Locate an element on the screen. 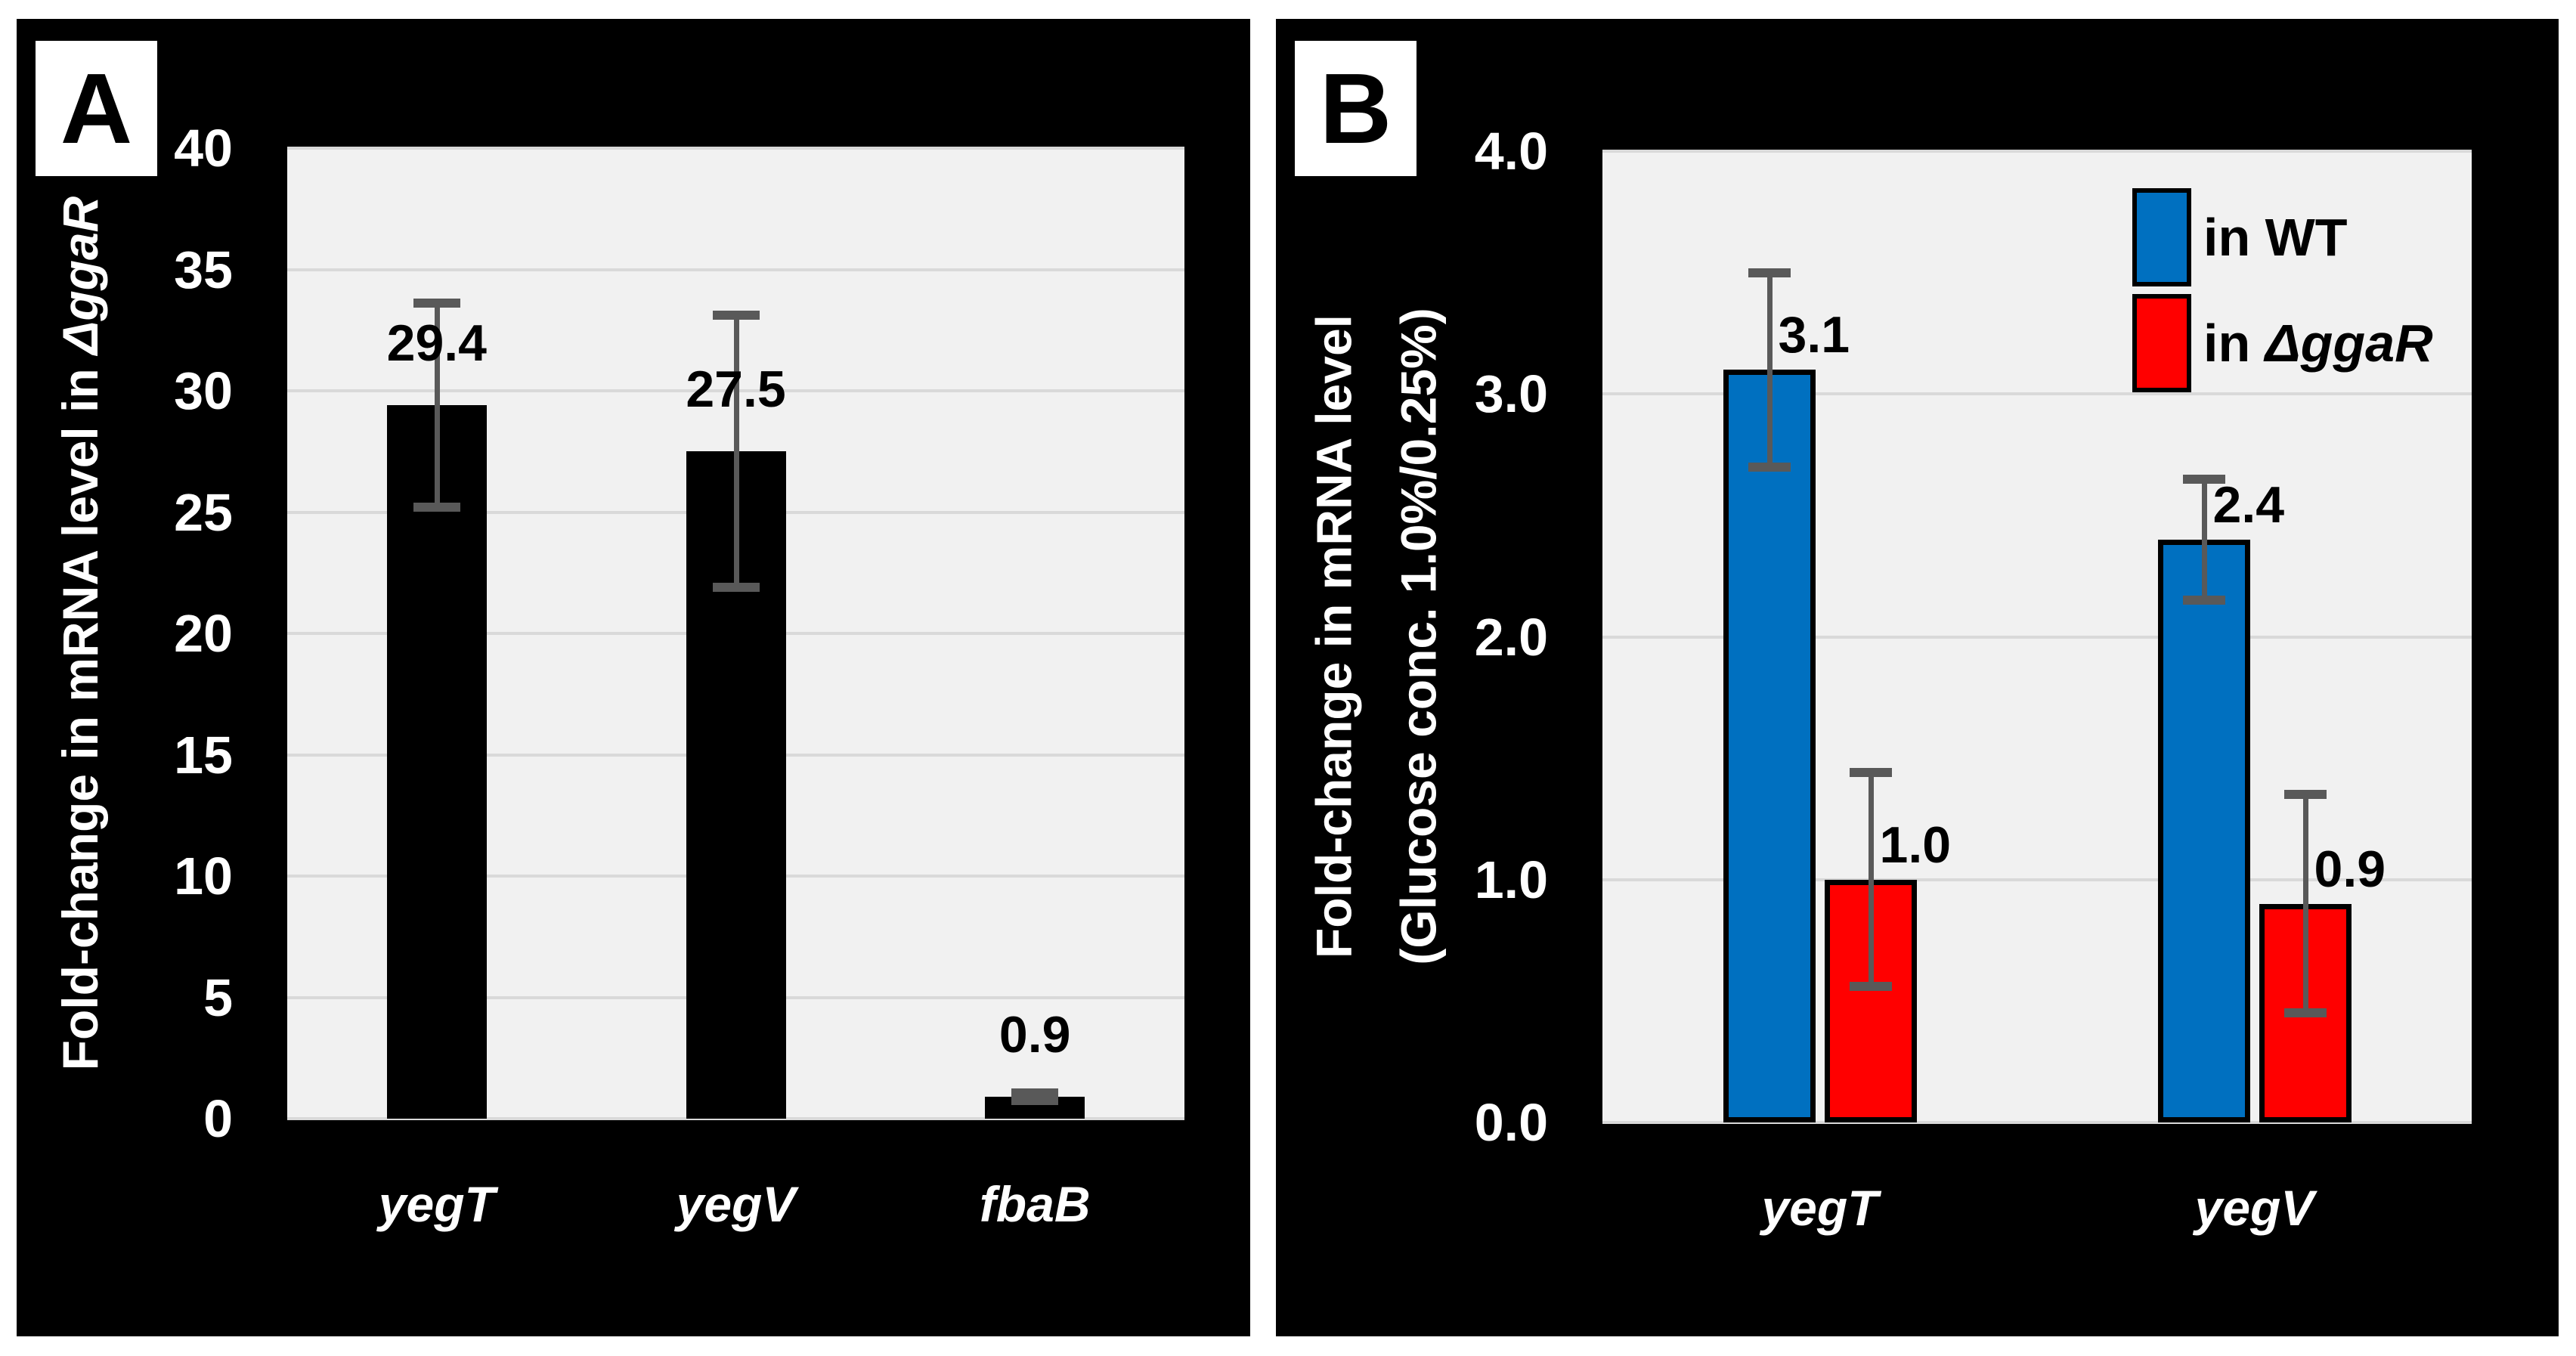 This screenshot has width=2576, height=1356. y-tick-label: 30 is located at coordinates (203, 390).